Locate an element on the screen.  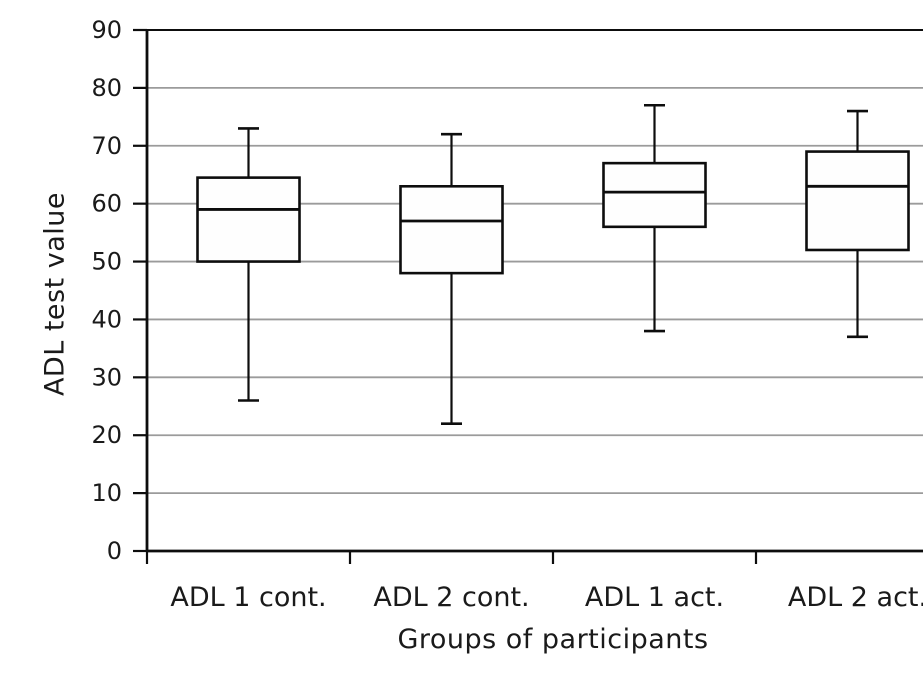
y-tick-label-80: 80 is located at coordinates (106, 88).